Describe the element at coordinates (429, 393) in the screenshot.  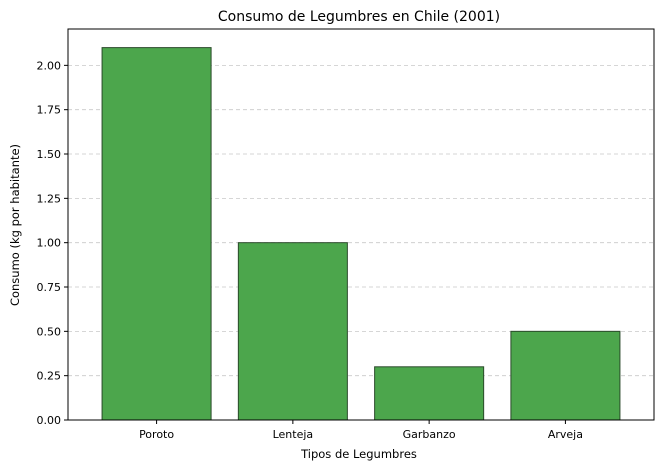
I see `bar-garbanzo` at that location.